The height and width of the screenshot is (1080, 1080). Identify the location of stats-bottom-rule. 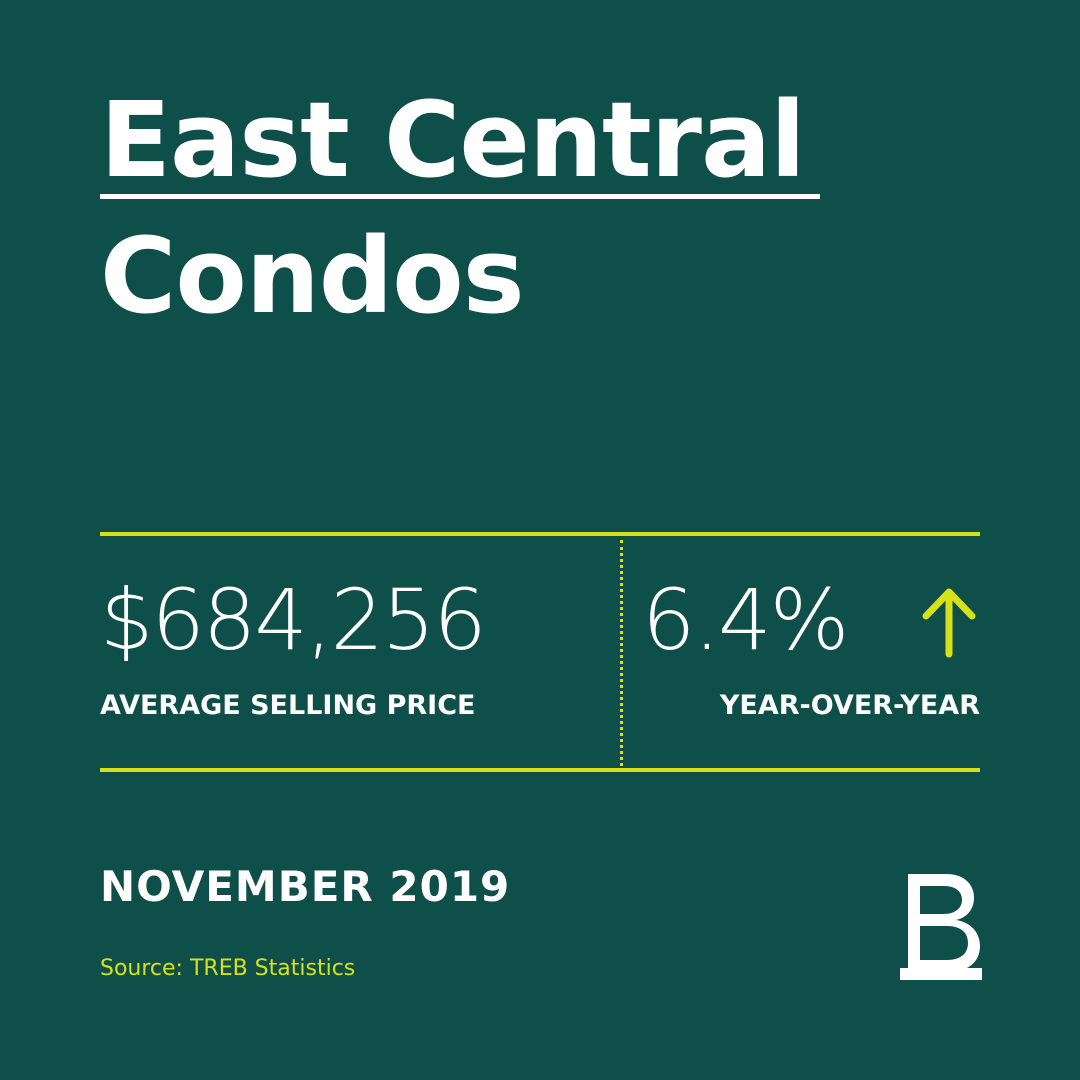
(540, 770).